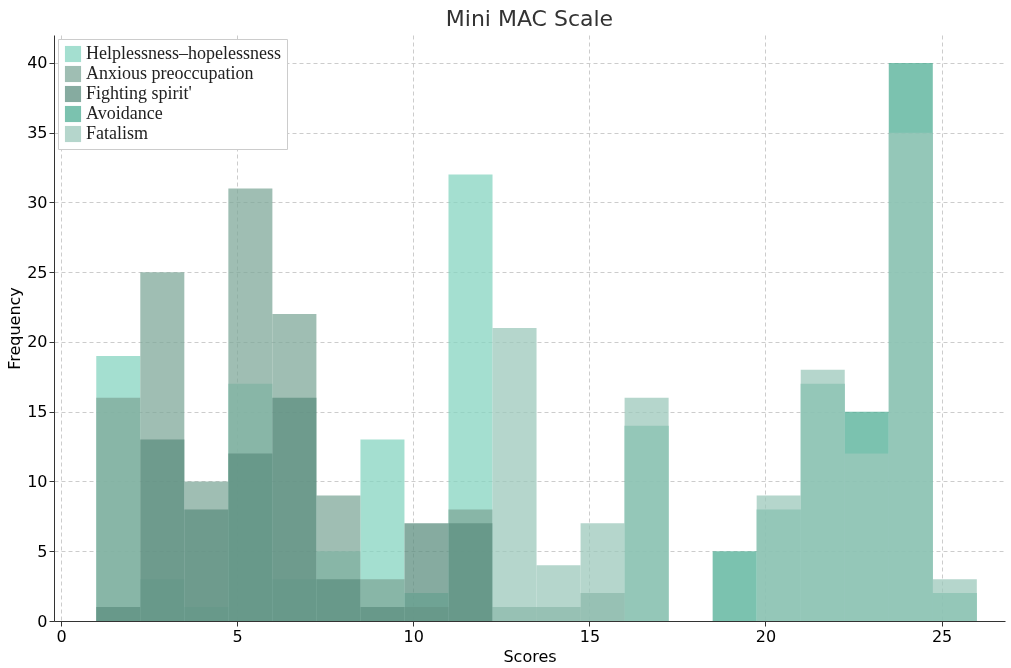 This screenshot has width=1011, height=668. What do you see at coordinates (413, 636) in the screenshot?
I see `x-tick-label: 10` at bounding box center [413, 636].